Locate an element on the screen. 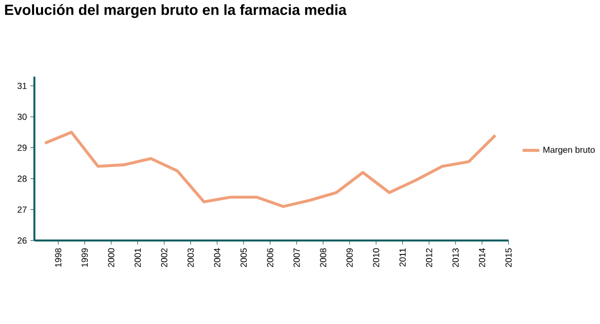 The width and height of the screenshot is (600, 324). x-tick-label: 2011 is located at coordinates (402, 257).